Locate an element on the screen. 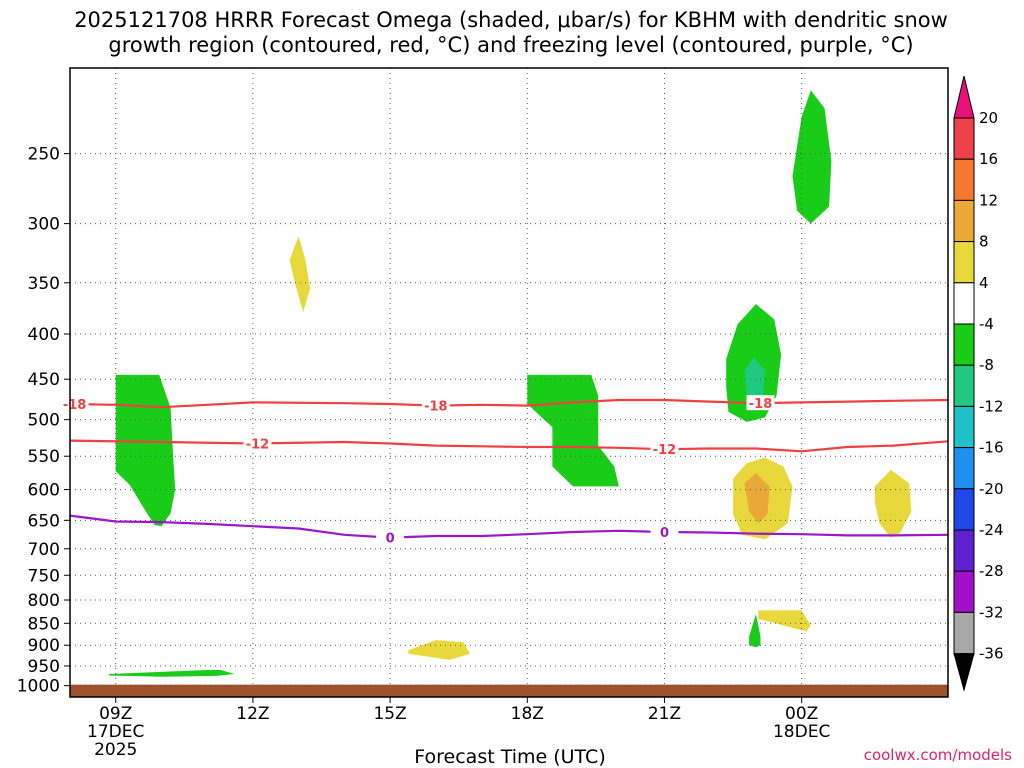  y-tick-label: 850 is located at coordinates (44, 624).